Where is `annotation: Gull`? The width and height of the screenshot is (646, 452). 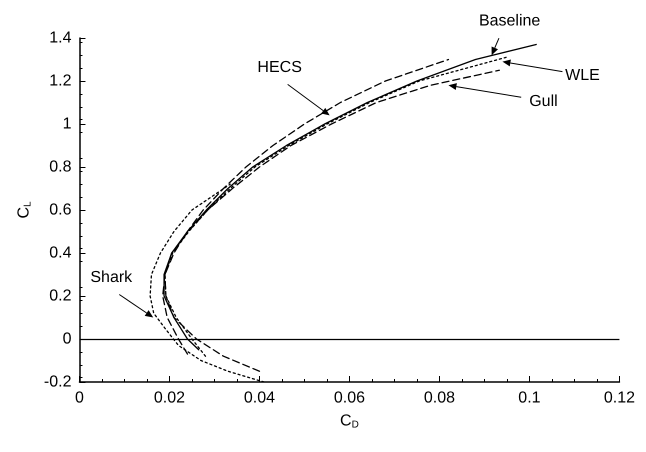
annotation: Gull is located at coordinates (543, 101).